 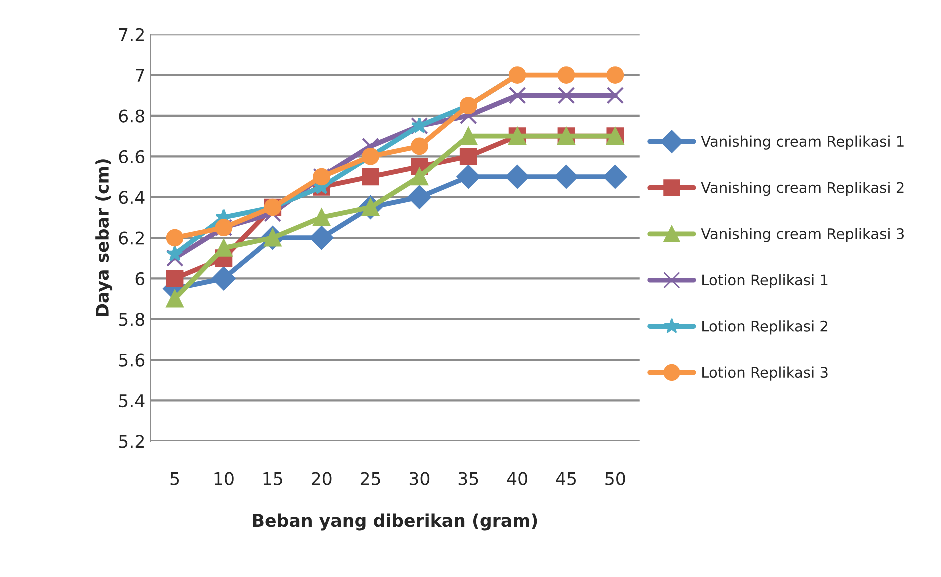 What do you see at coordinates (802, 189) in the screenshot?
I see `legend-label: Vanishing cream Replikasi 2` at bounding box center [802, 189].